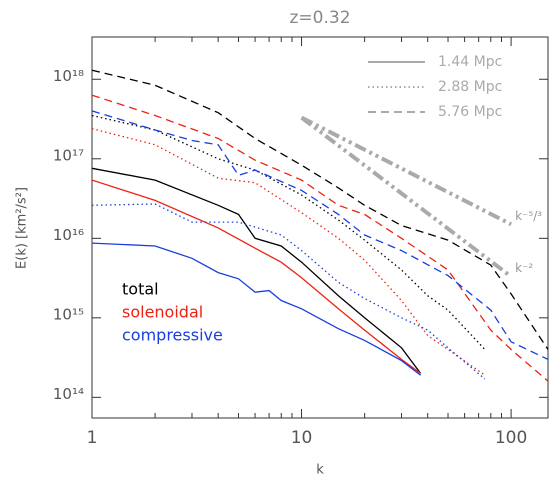 This screenshot has height=483, width=550. Describe the element at coordinates (92, 438) in the screenshot. I see `x-tick-label: 1` at that location.